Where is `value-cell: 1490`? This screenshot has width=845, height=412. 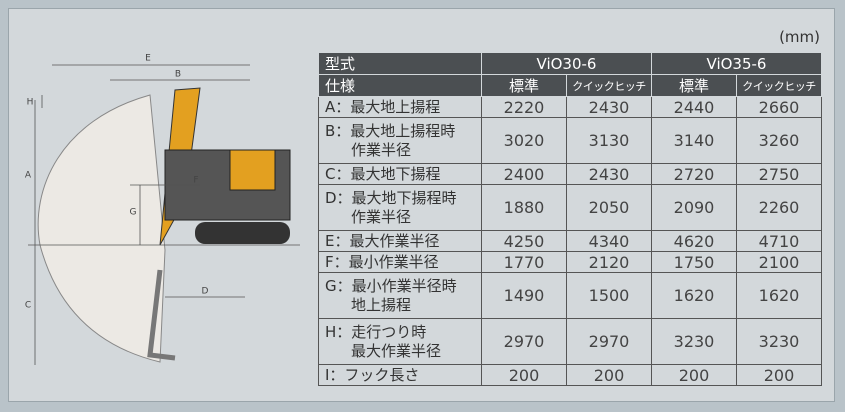 value-cell: 1490 is located at coordinates (524, 295).